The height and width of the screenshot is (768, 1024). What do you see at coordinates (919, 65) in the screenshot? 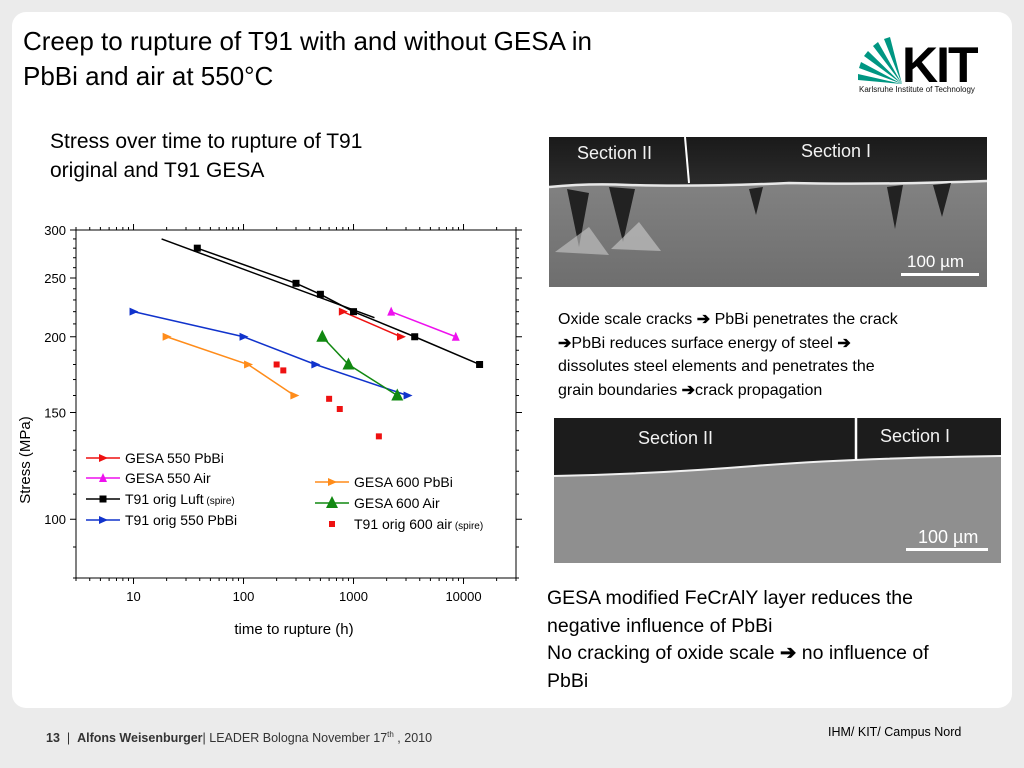
I see `kit-logo: KIT` at bounding box center [919, 65].